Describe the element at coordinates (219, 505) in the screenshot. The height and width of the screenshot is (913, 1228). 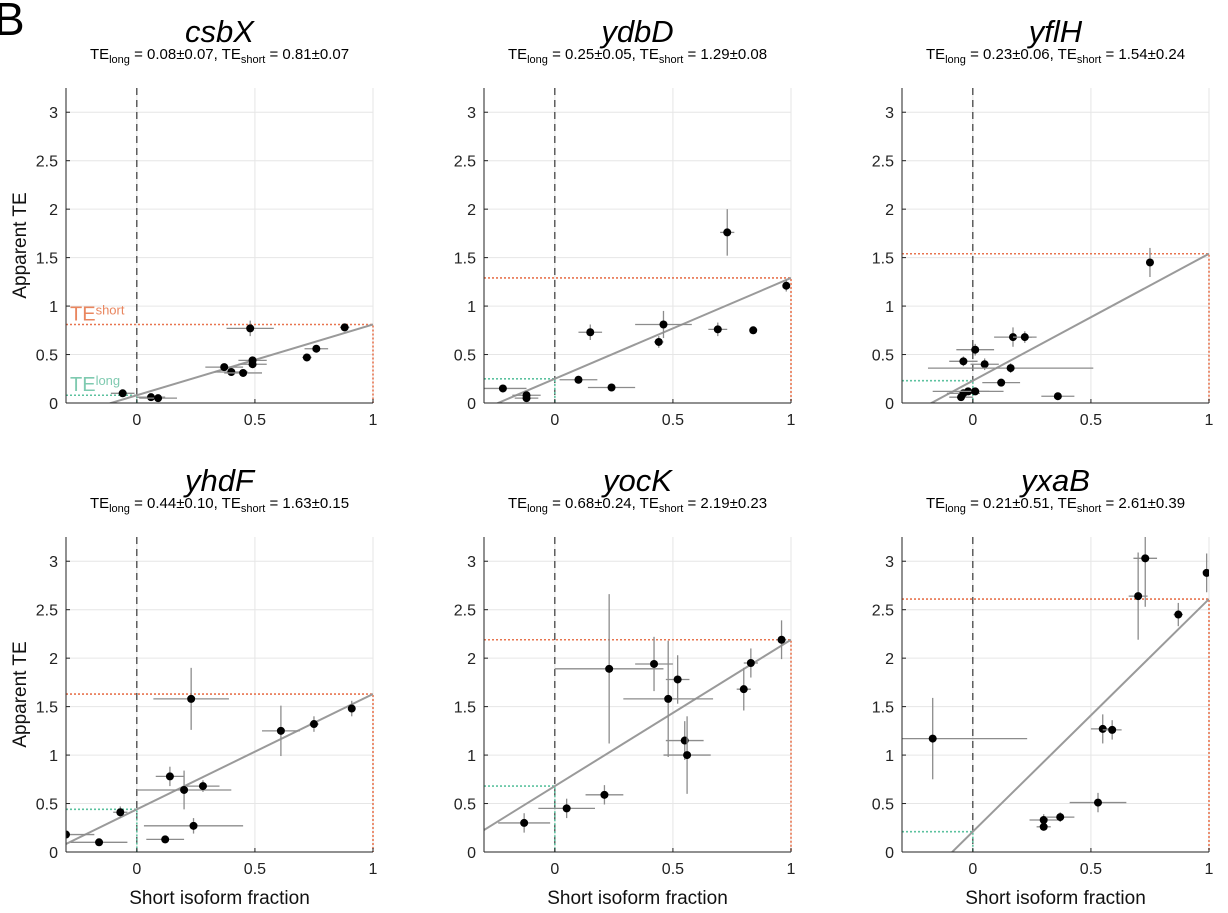
I see `subplot-subtitle: TElong = 0.44±0.10, TEshort = 1.63±0.15` at that location.